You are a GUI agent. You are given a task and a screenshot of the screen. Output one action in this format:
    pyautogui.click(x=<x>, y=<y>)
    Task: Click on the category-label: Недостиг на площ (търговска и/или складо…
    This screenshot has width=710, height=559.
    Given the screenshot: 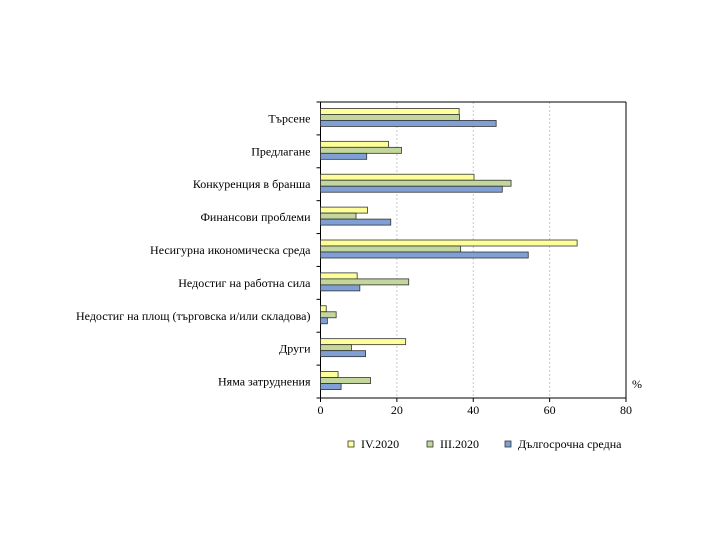 What is the action you would take?
    pyautogui.click(x=193, y=316)
    